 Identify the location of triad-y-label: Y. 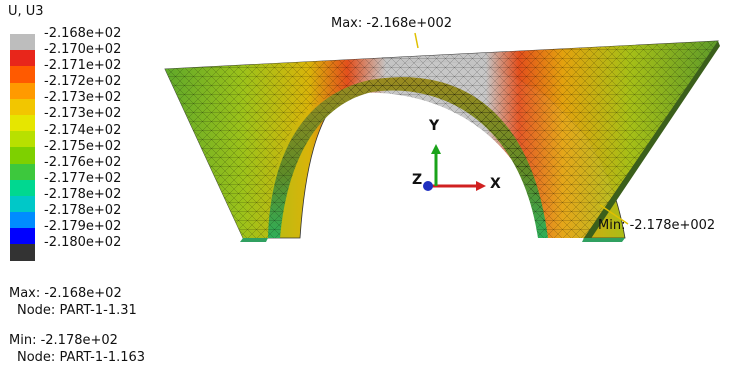
(434, 126).